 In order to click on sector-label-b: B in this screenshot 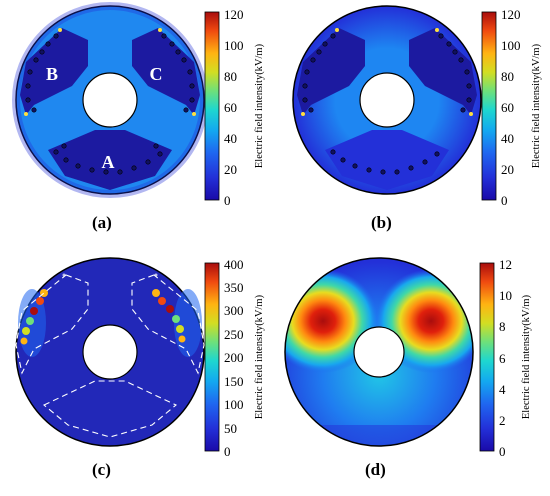, I will do `click(52, 74)`.